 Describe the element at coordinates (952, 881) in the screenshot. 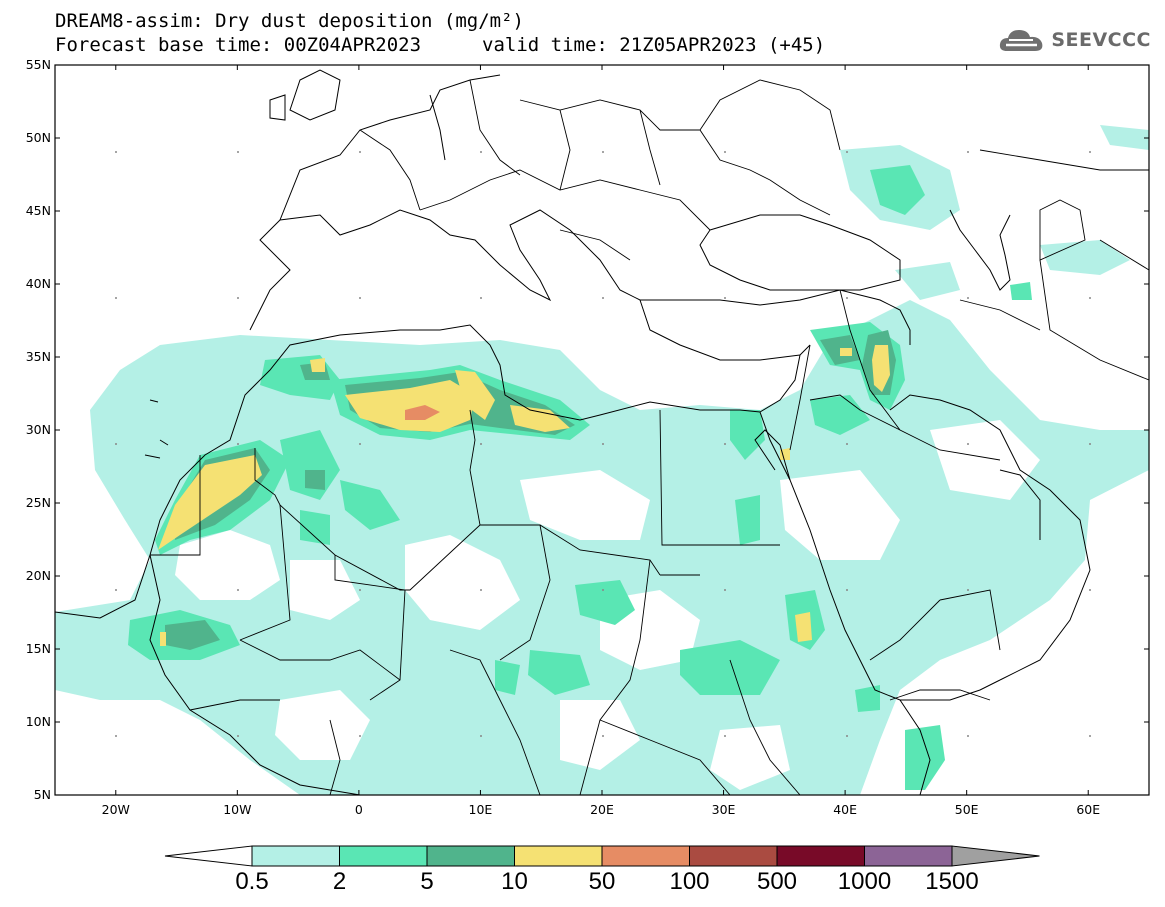

I see `colorbar-label: 1500` at that location.